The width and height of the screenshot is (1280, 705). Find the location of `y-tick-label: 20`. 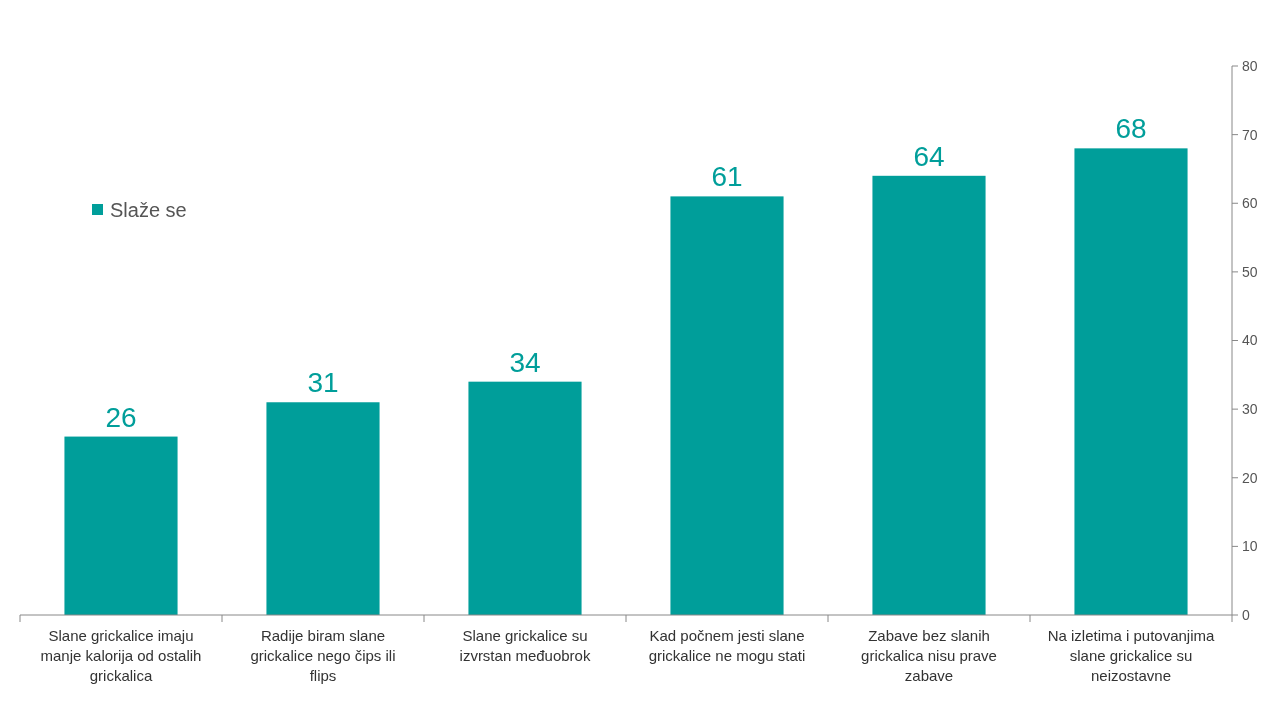

y-tick-label: 20 is located at coordinates (1250, 477).